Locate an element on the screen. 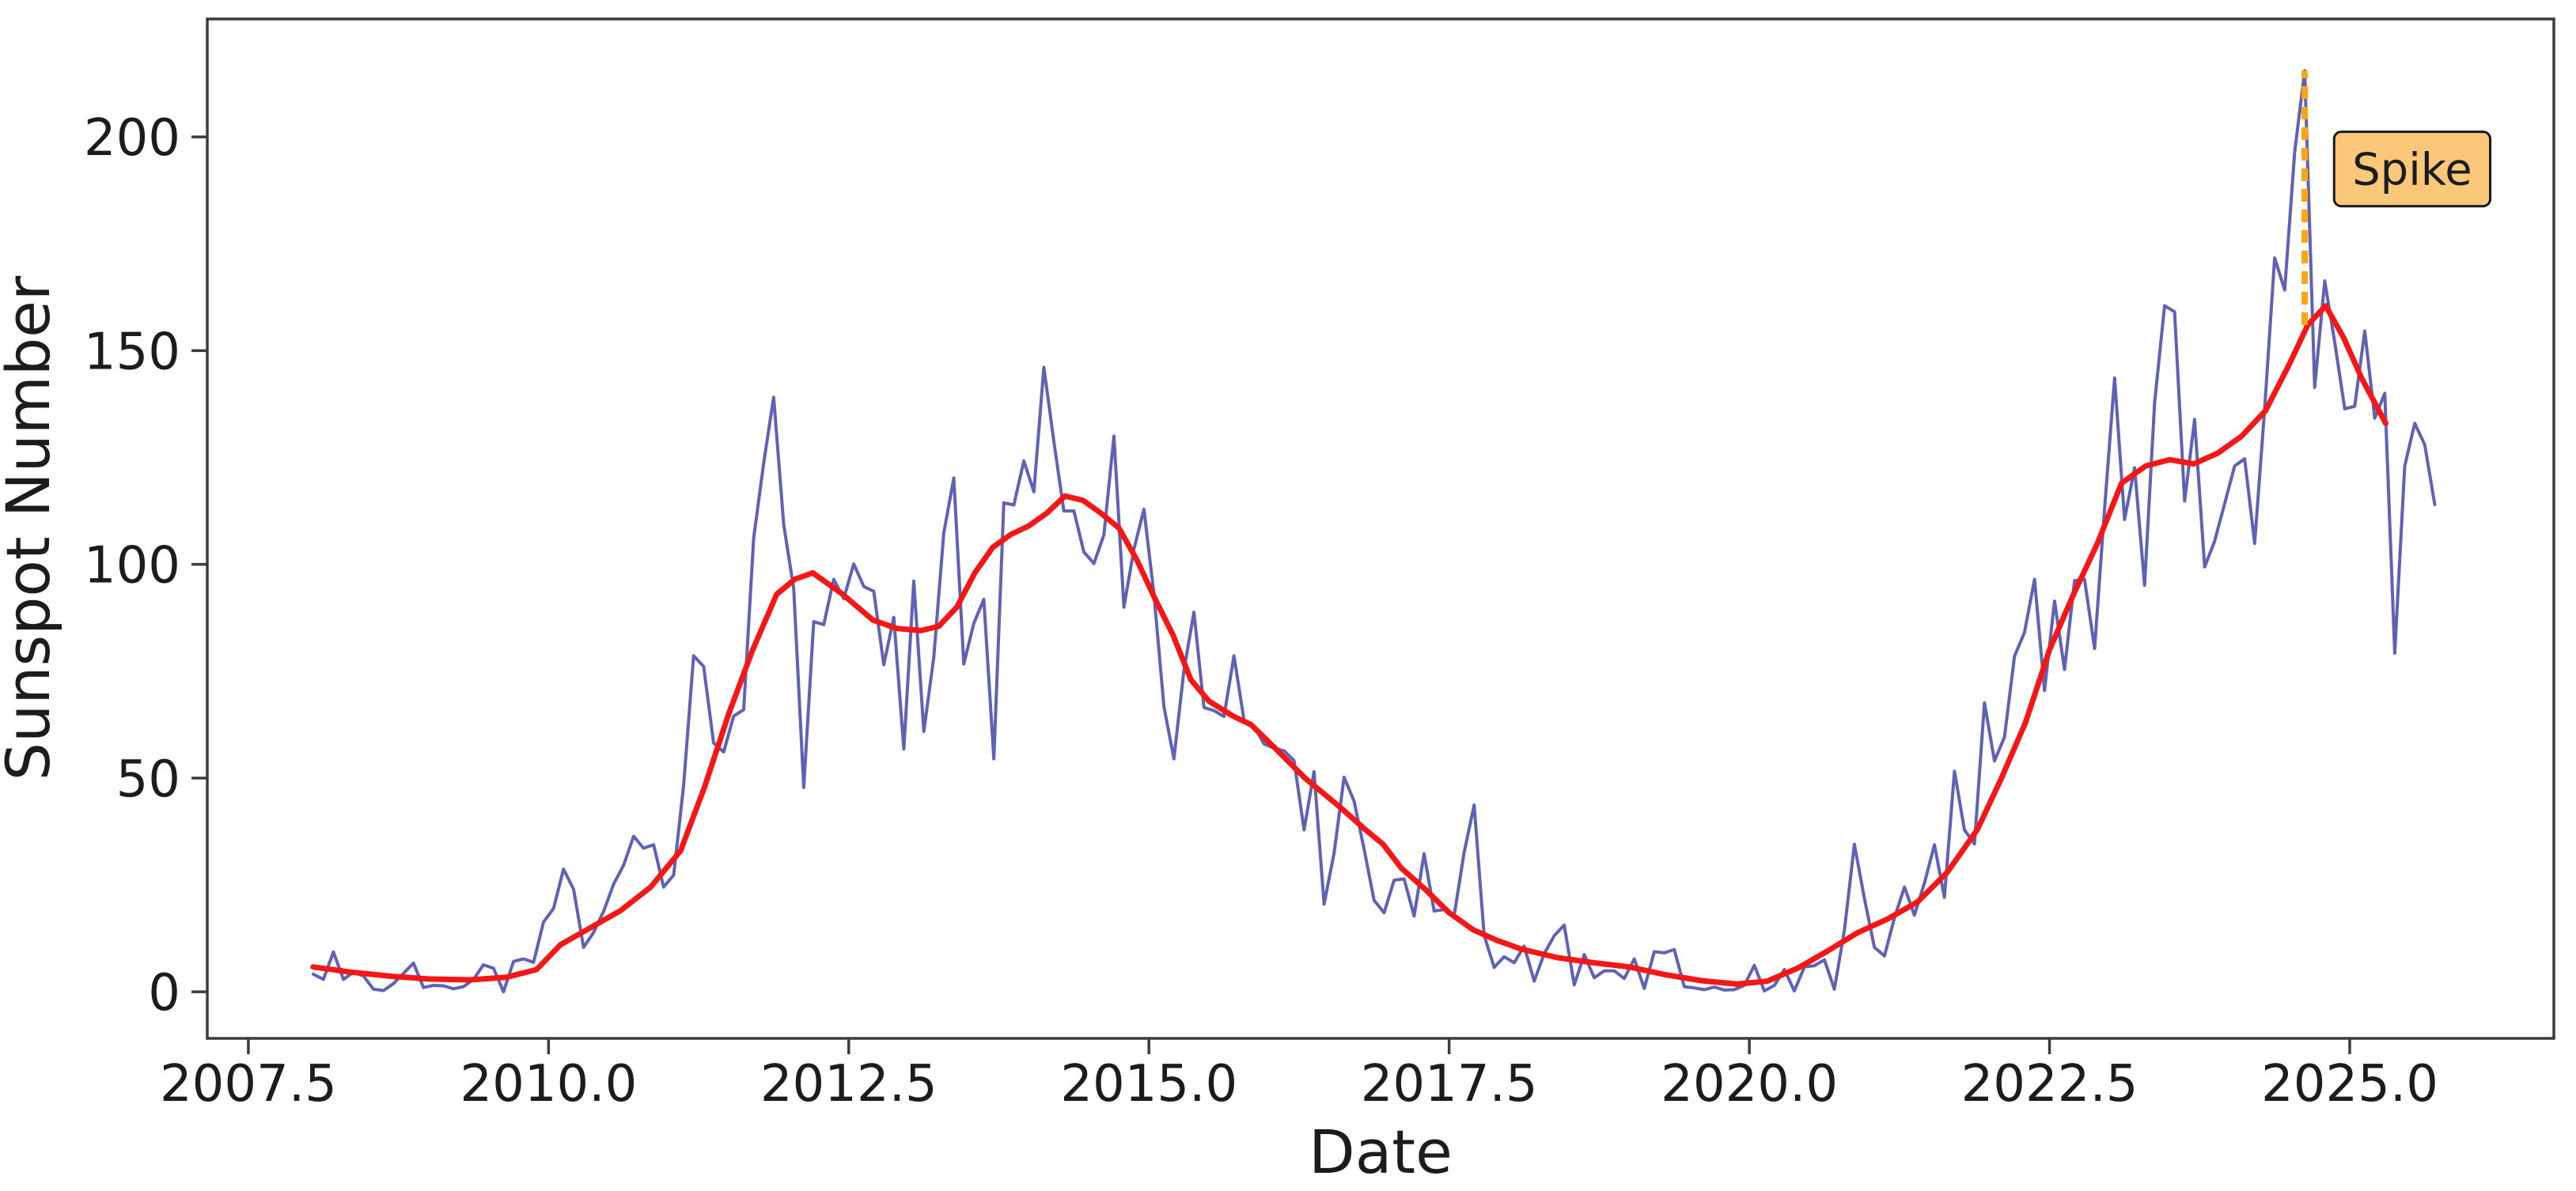 This screenshot has width=2576, height=1191. y-axis-tick-label: 50 is located at coordinates (148, 780).